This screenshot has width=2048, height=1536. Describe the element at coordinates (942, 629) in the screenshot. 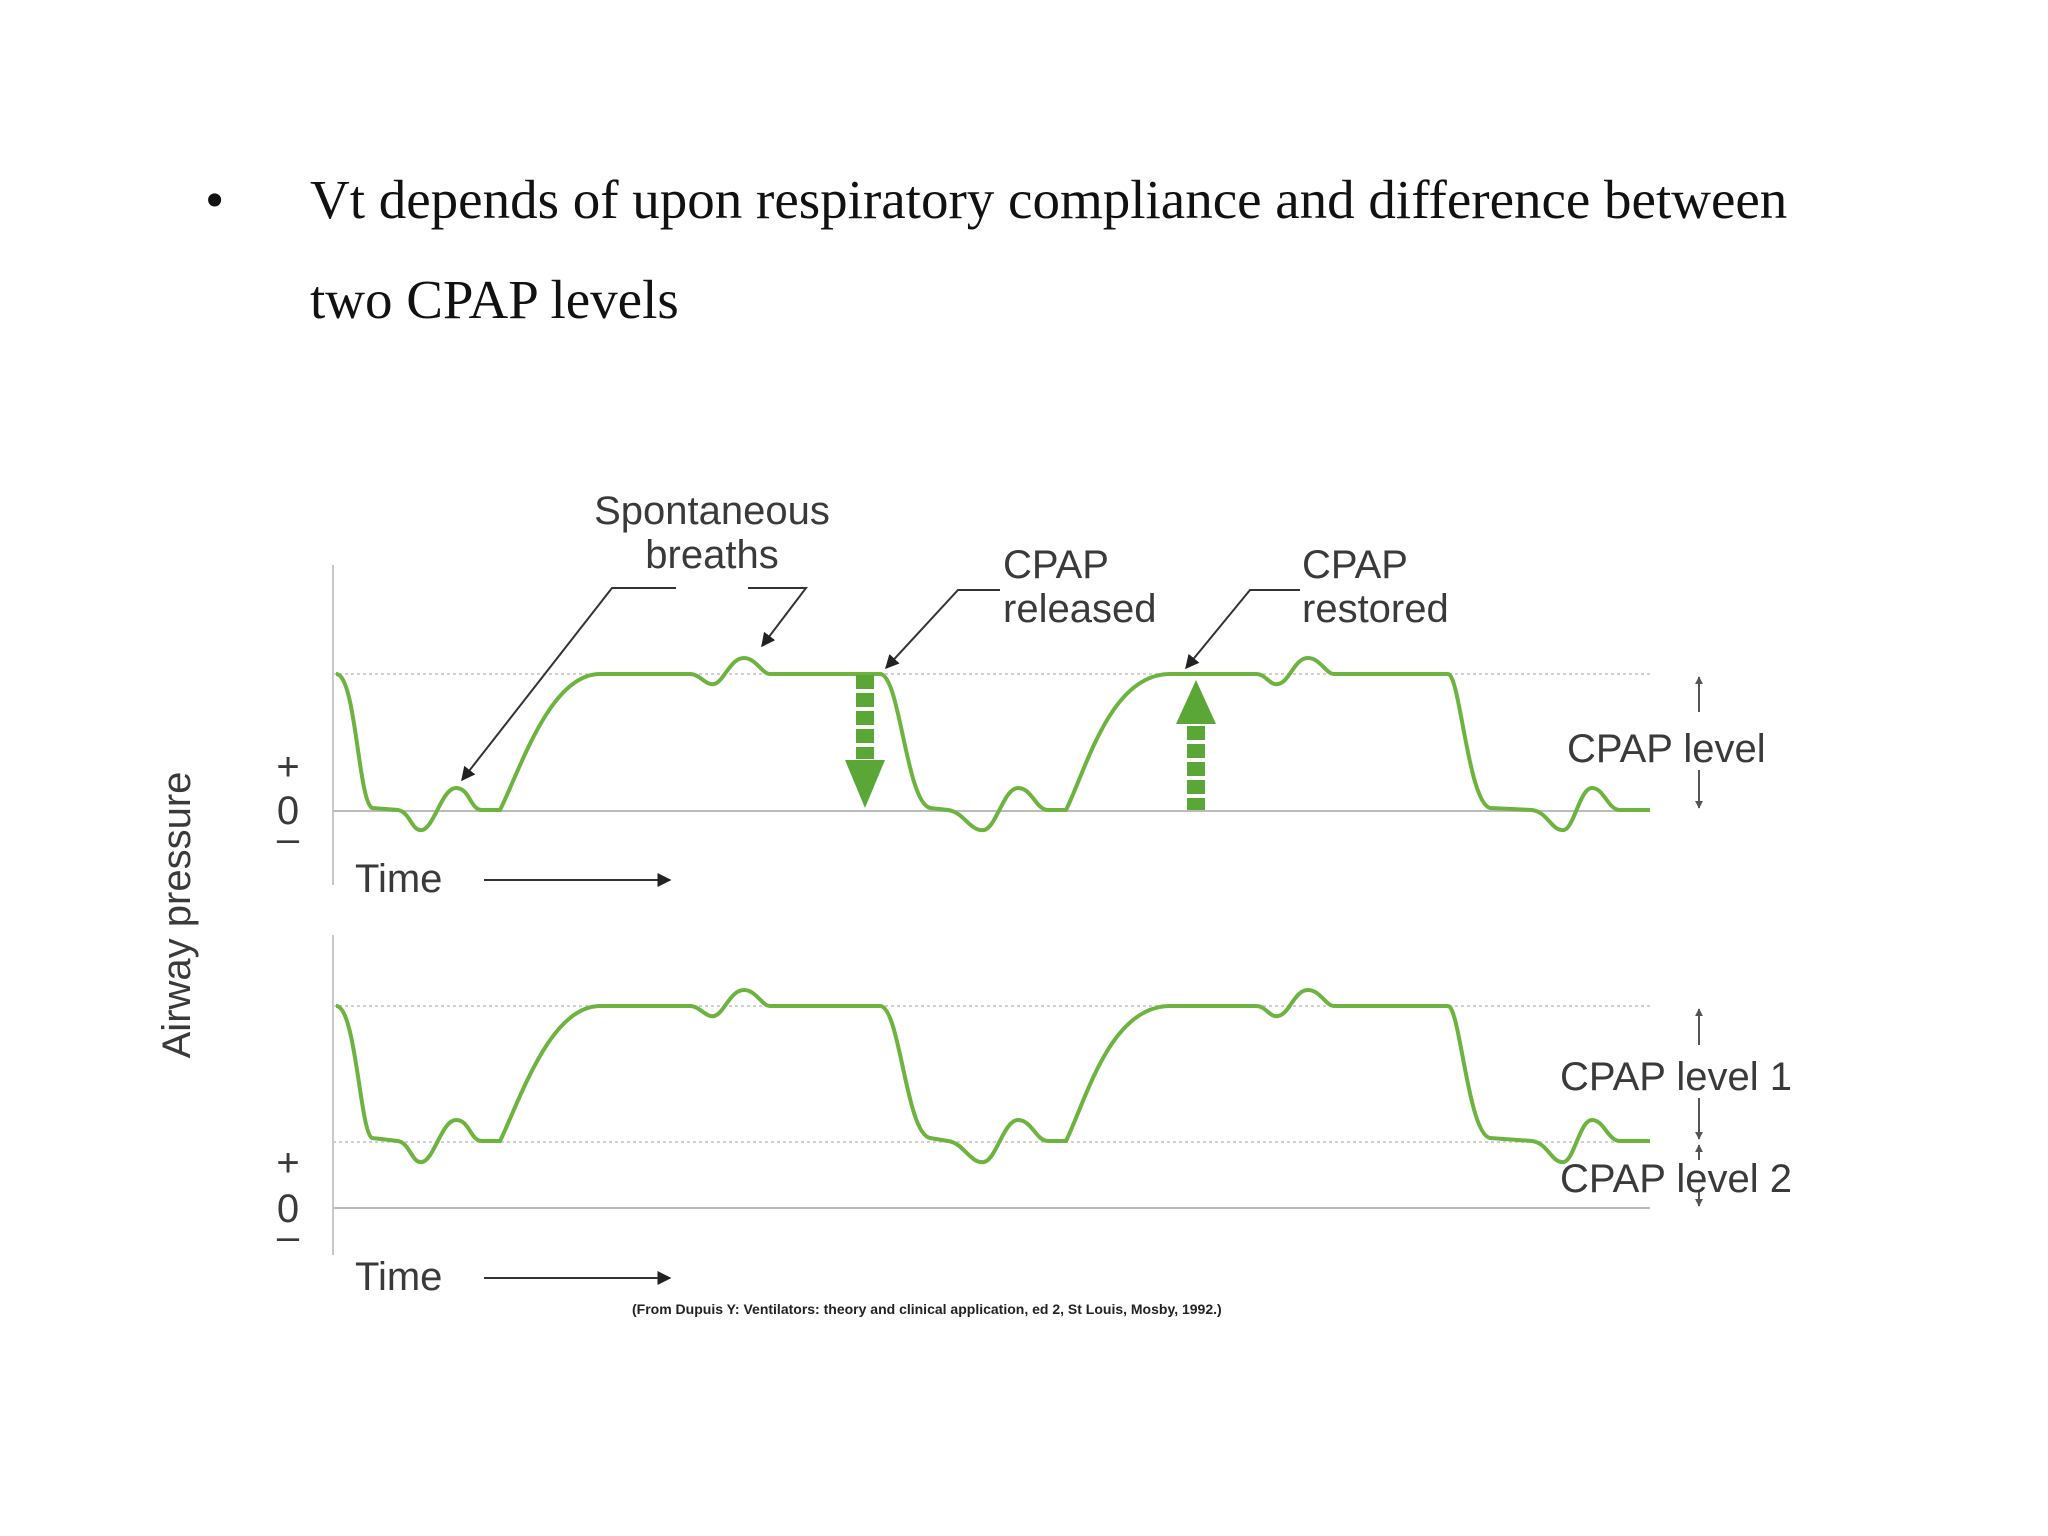

I see `cpap-released-pointer` at that location.